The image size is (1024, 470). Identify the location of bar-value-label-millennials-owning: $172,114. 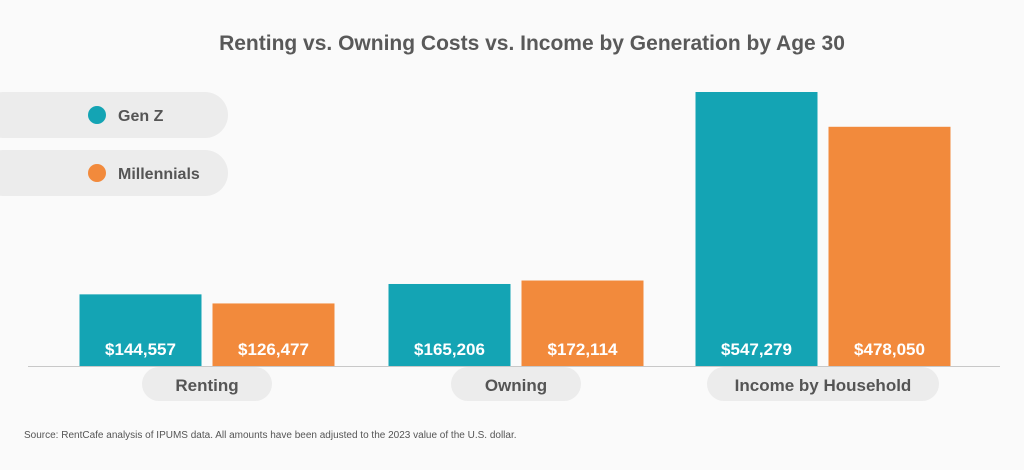
(583, 349).